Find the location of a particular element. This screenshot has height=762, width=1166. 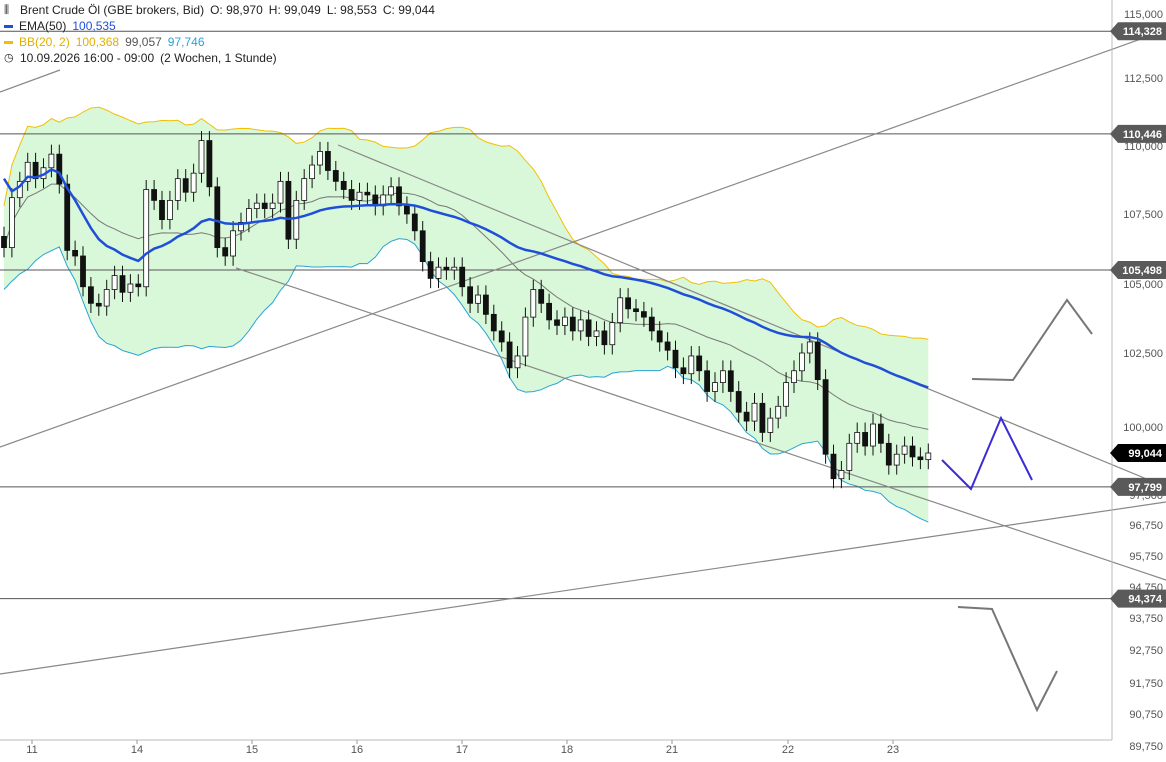

candlestick-icon: ⫼ is located at coordinates (7, 10).